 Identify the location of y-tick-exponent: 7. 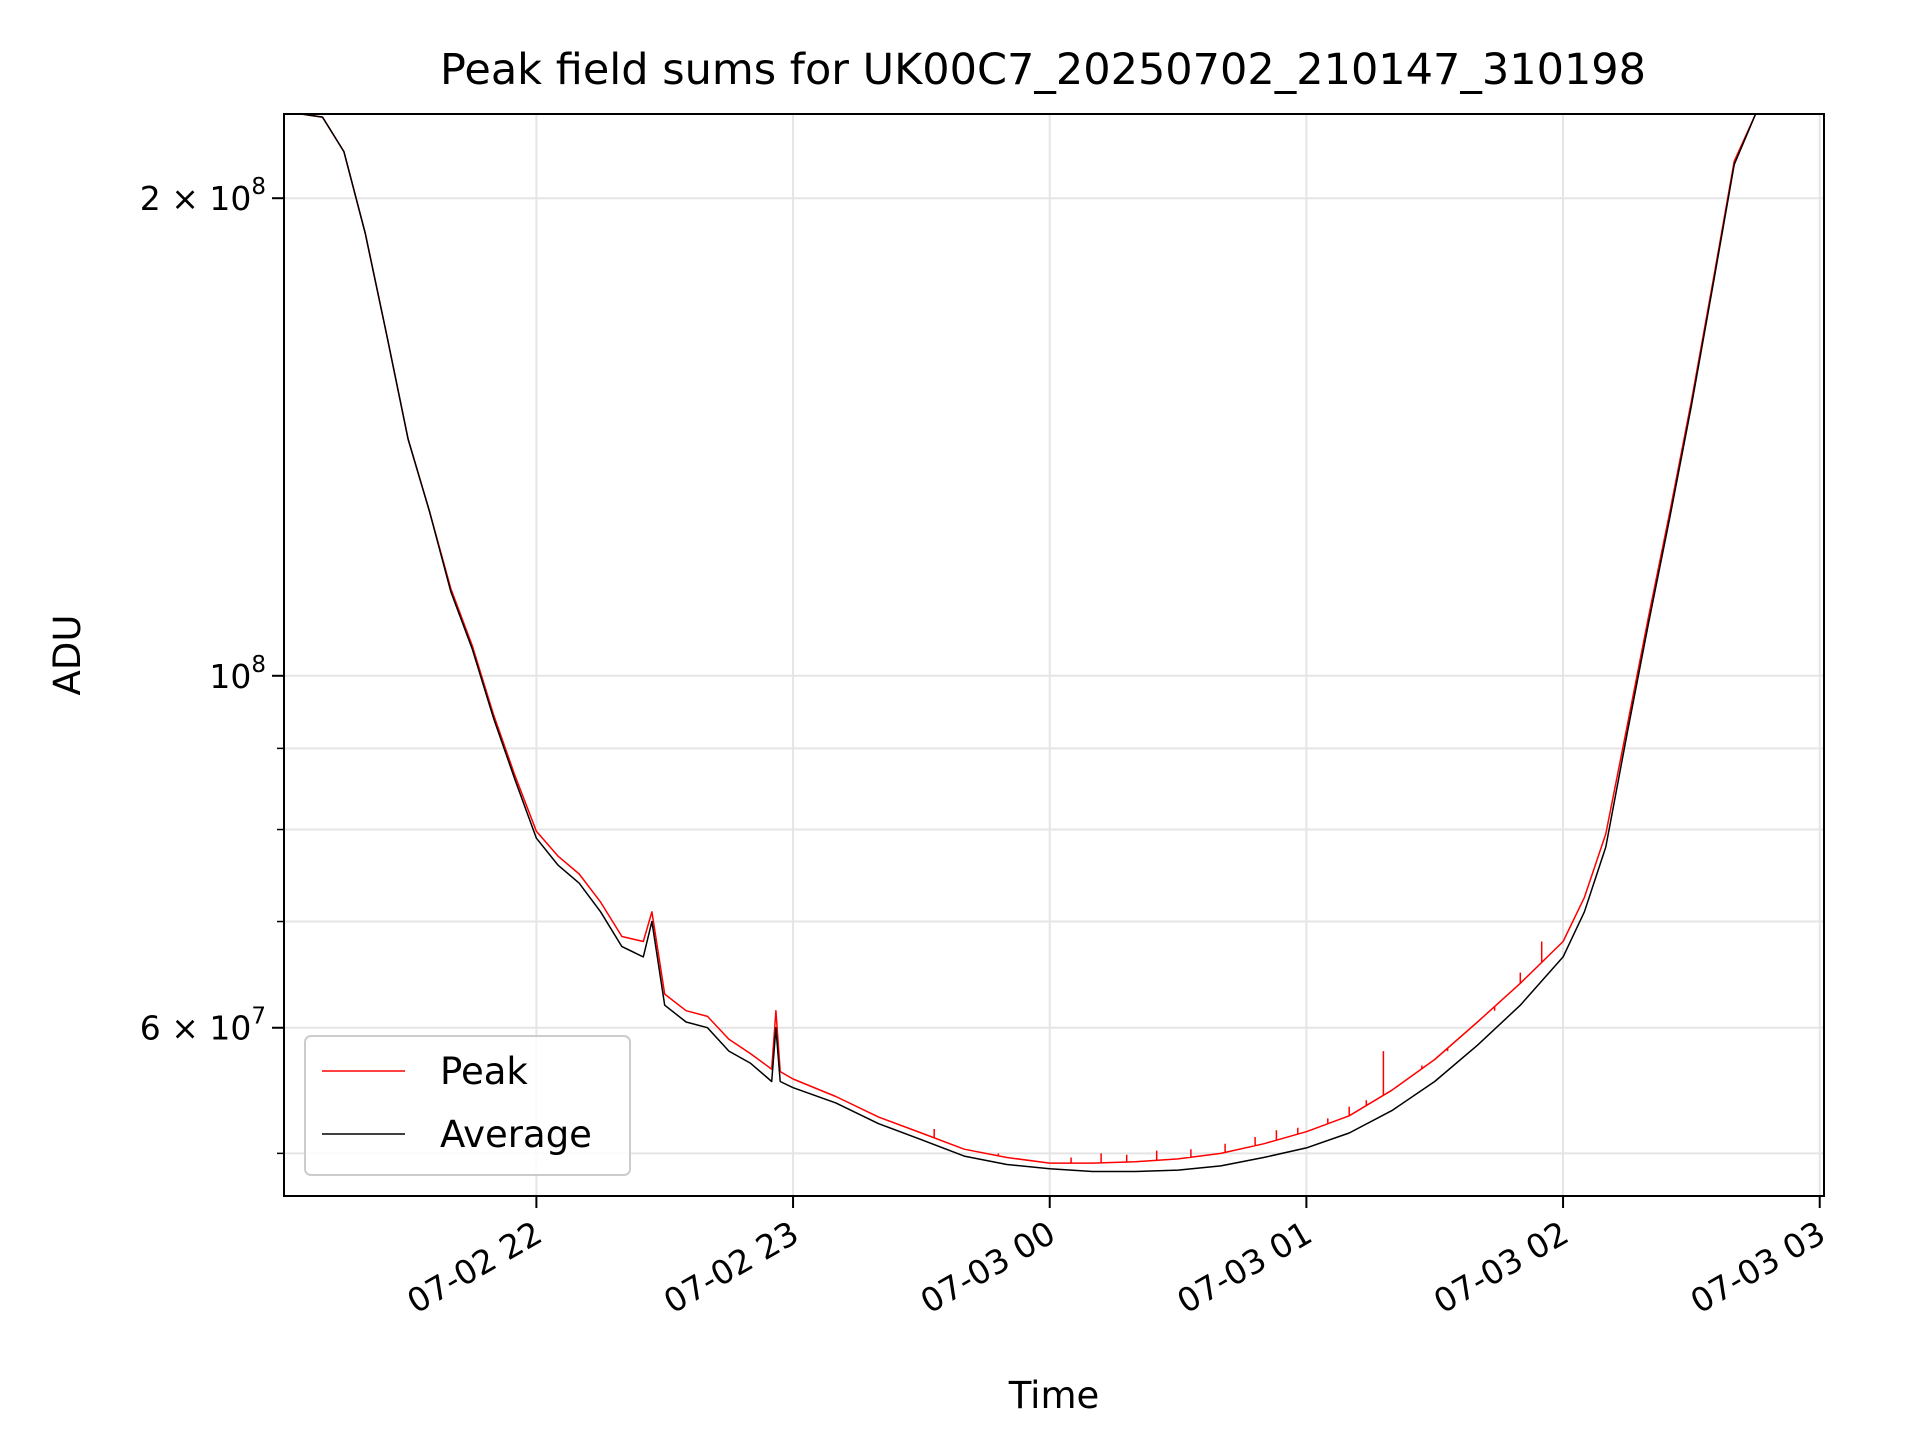
(258, 1017).